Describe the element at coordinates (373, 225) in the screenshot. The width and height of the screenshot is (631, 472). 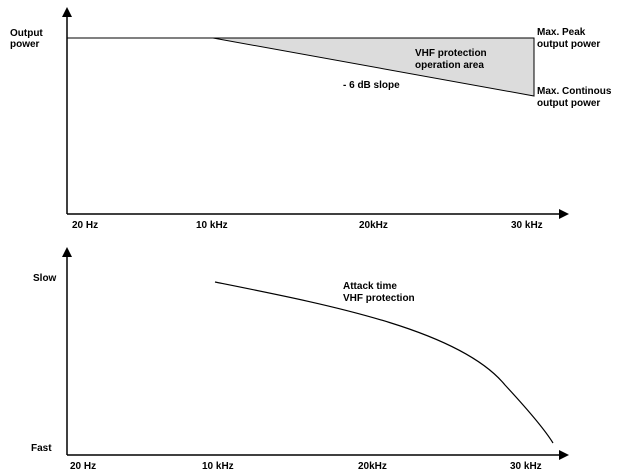
I see `top-tick-20khz: 20kHz` at that location.